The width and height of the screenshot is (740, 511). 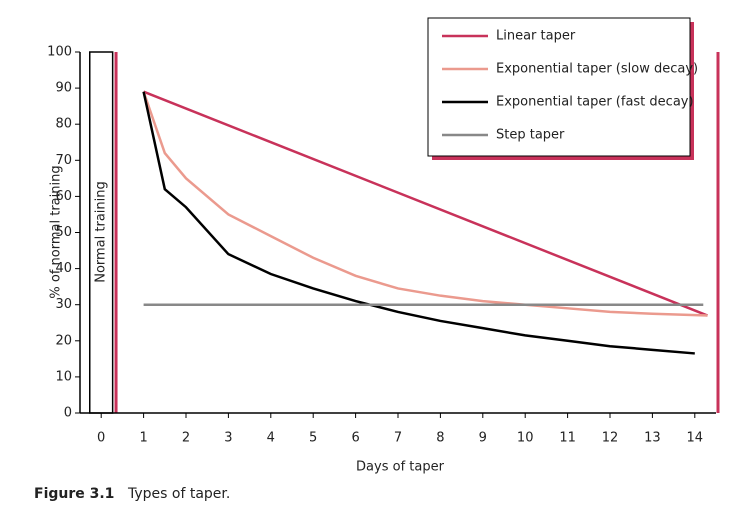 I want to click on x-tick-label: 13, so click(x=652, y=438).